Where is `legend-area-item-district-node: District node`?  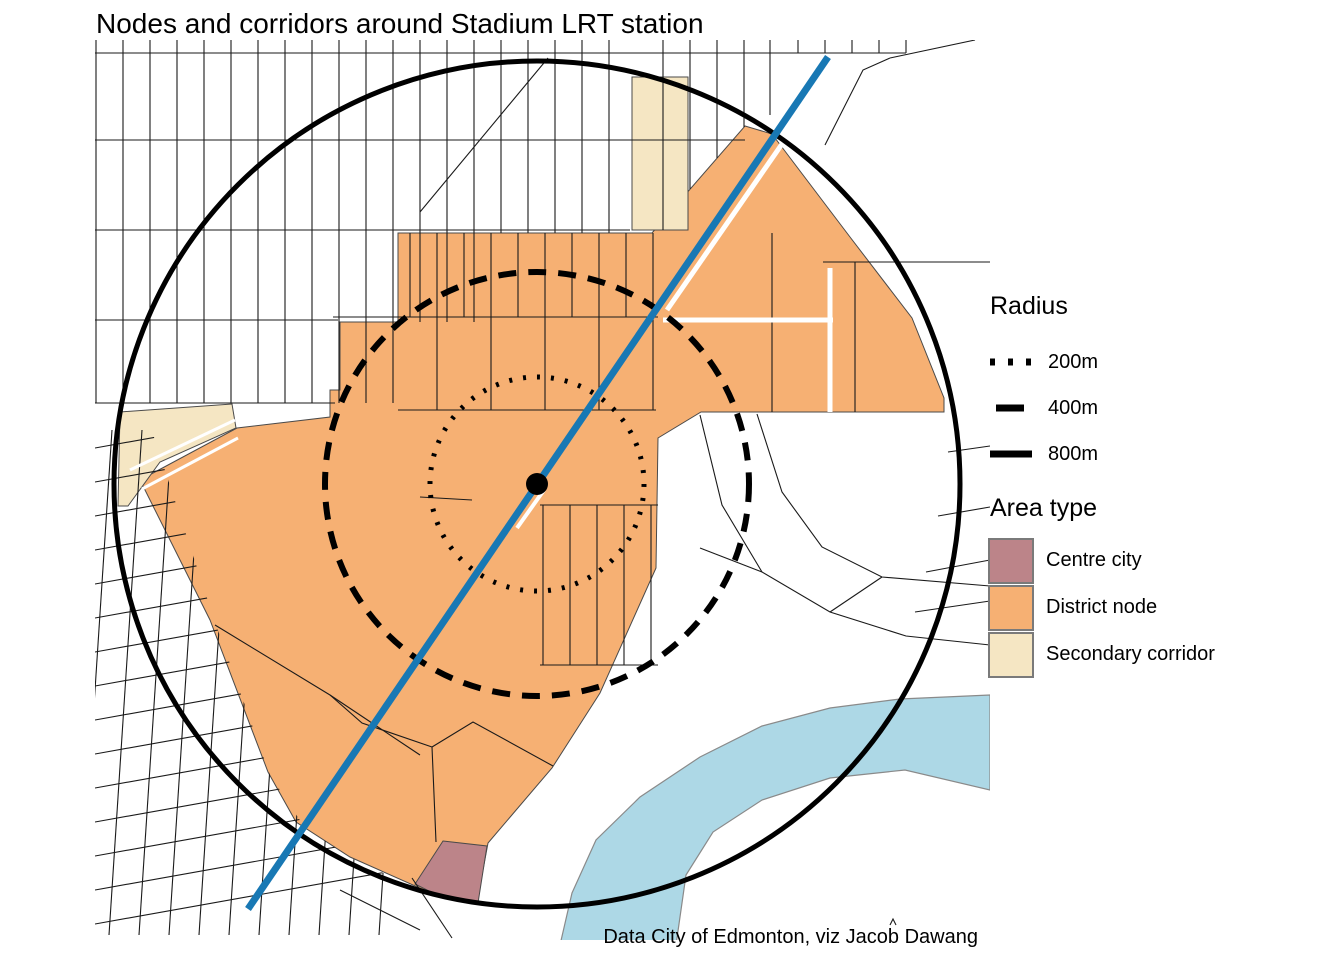 legend-area-item-district-node: District node is located at coordinates (1166, 607).